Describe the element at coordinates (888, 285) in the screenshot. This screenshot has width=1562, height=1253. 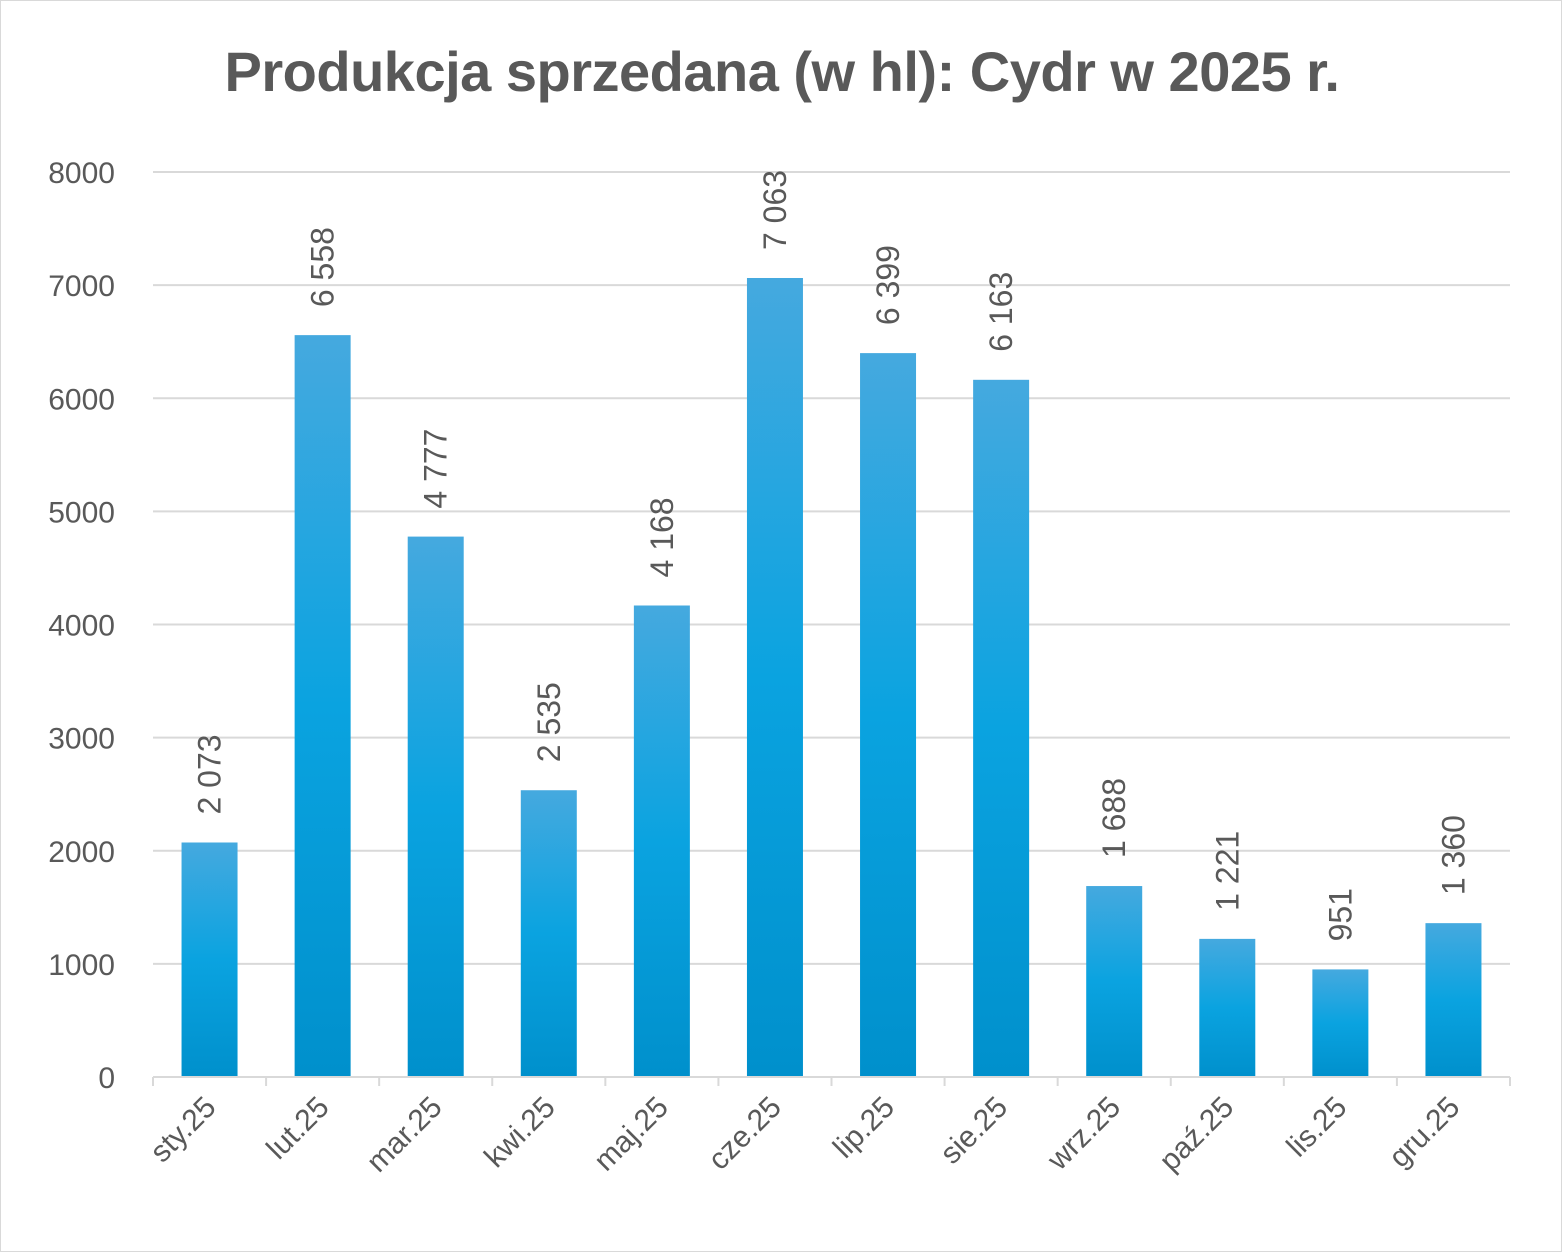
I see `data-label: 6 399` at that location.